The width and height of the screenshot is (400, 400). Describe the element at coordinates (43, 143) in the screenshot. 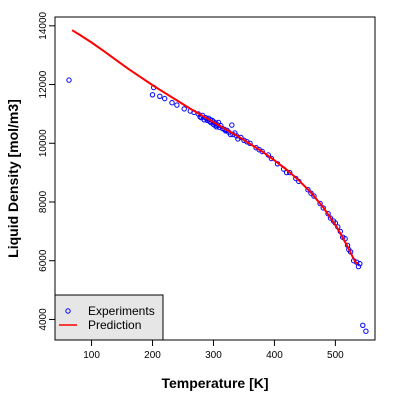

I see `y-tick-label: 10000` at that location.